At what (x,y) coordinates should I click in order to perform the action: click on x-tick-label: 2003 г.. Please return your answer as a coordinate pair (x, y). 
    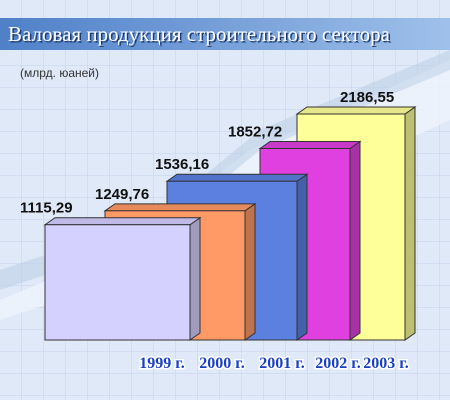
    Looking at the image, I should click on (385, 363).